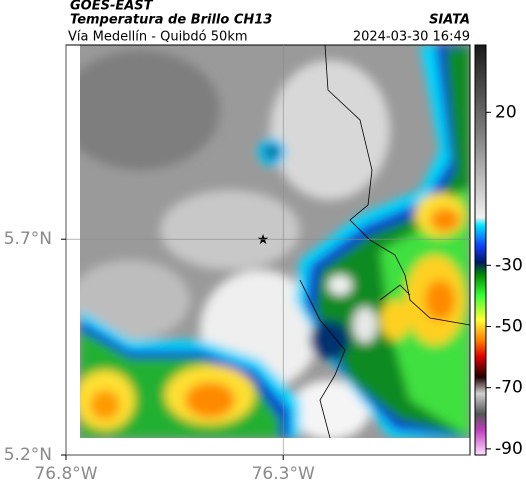 The image size is (526, 495). I want to click on colorbar-tick-label: 20, so click(506, 112).